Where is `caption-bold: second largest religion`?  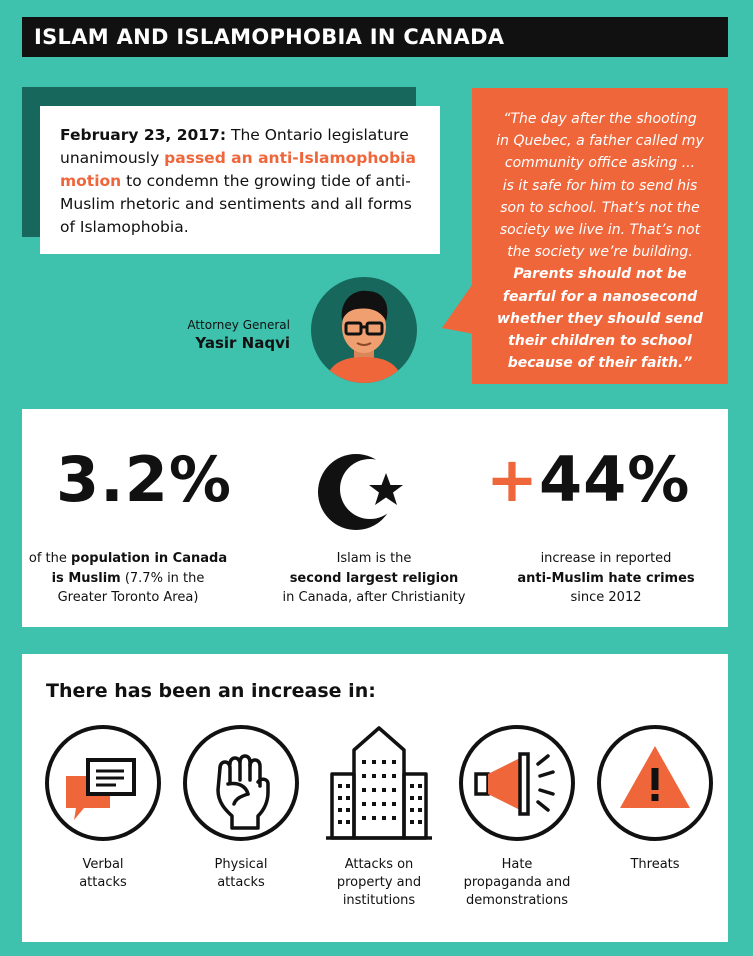
caption-bold: second largest religion is located at coordinates (374, 578).